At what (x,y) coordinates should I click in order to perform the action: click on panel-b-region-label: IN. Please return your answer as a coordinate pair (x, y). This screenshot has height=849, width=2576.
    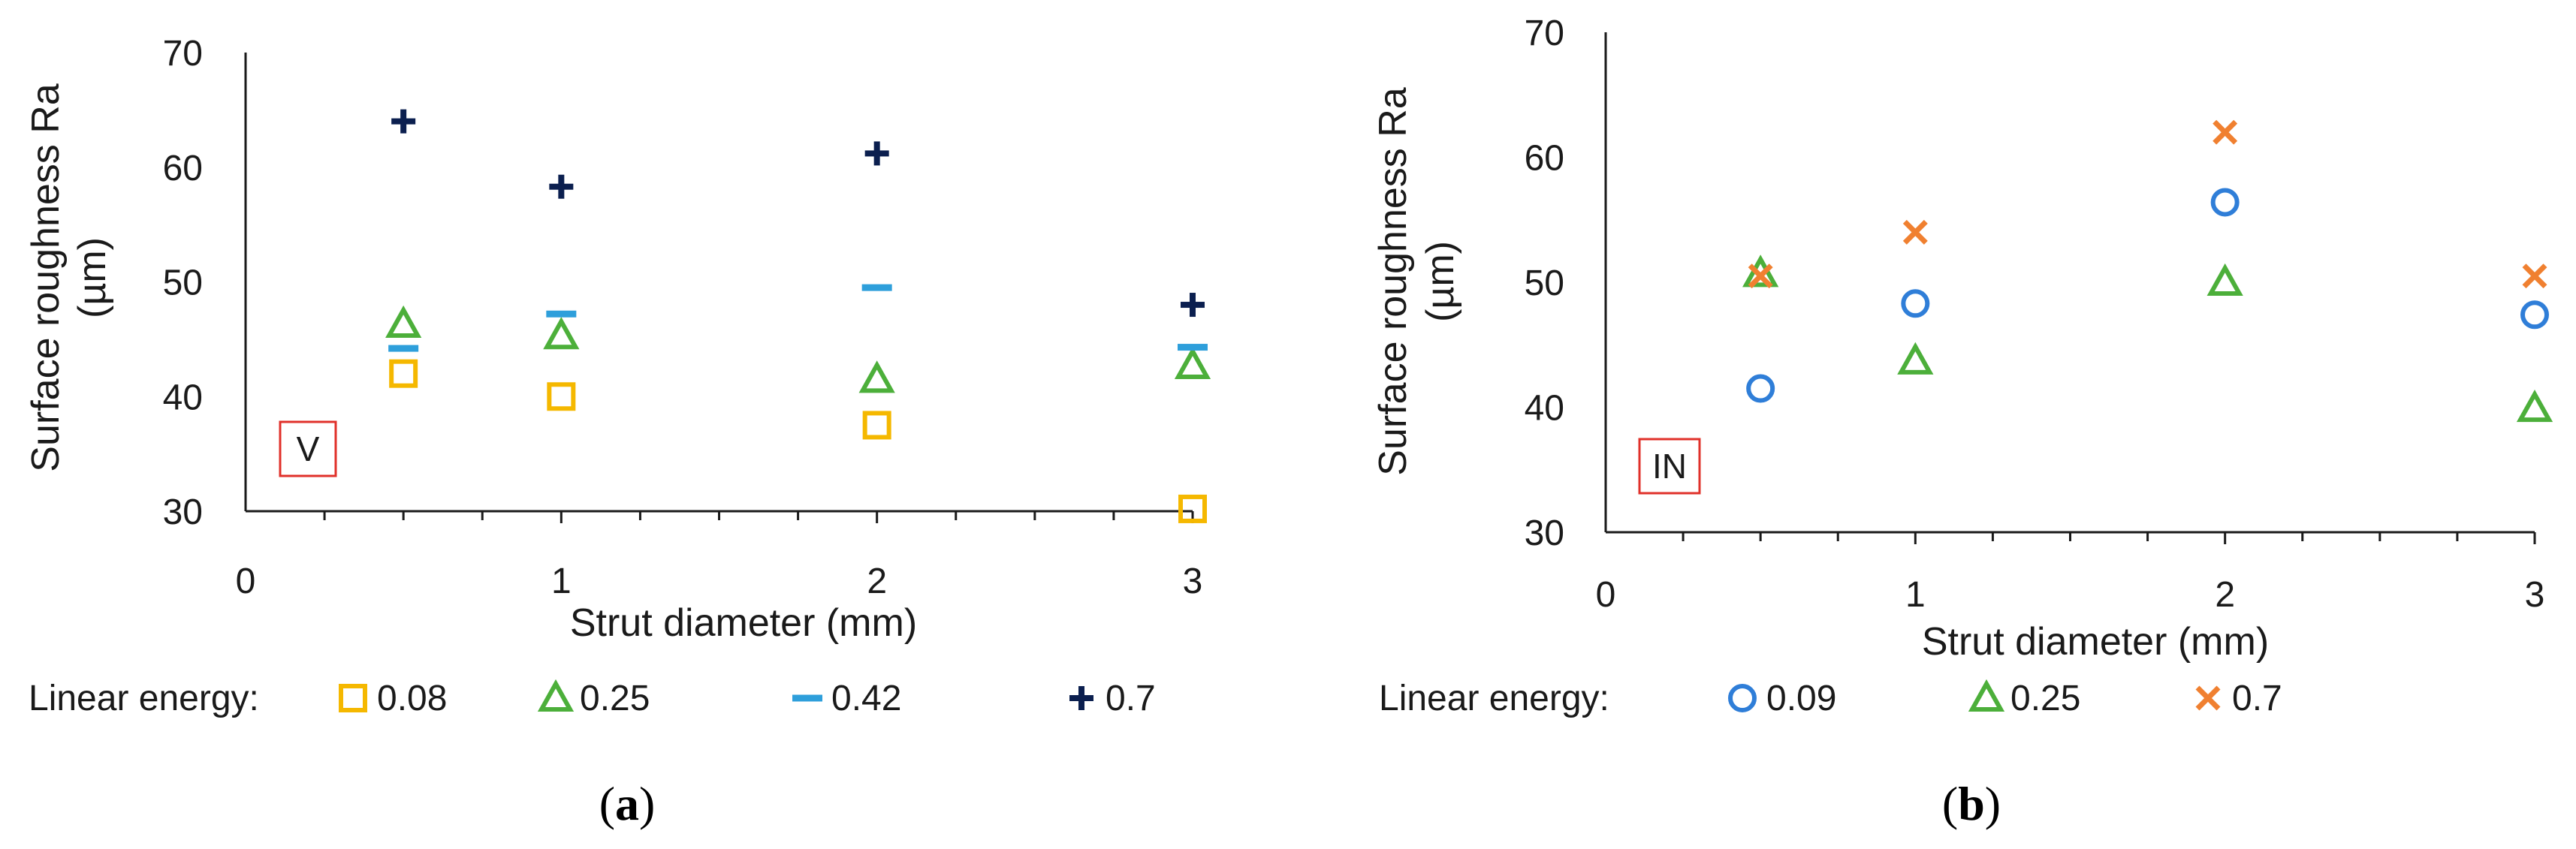
    Looking at the image, I should click on (1670, 466).